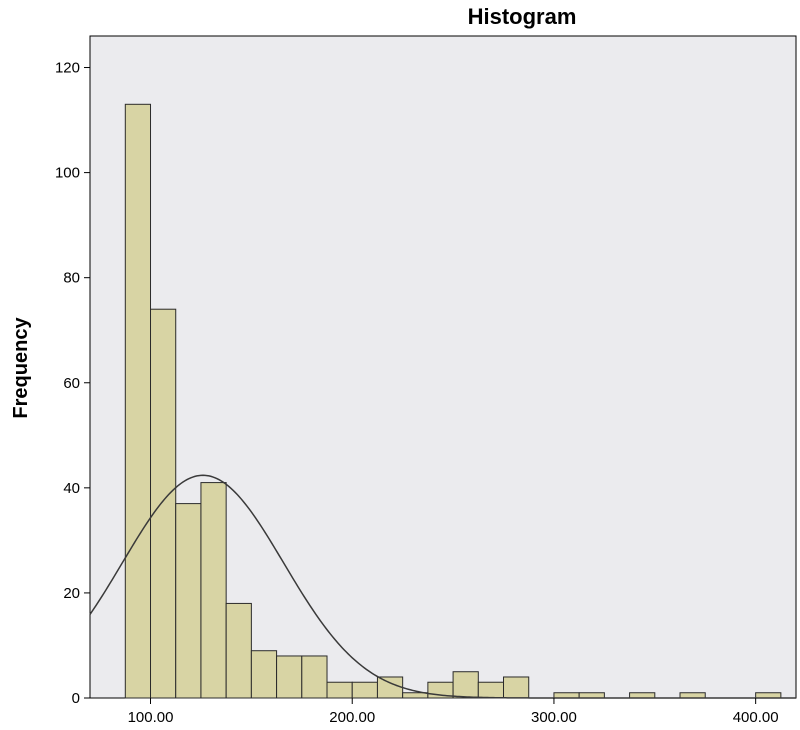  I want to click on x-tick-label: 400.00, so click(756, 717).